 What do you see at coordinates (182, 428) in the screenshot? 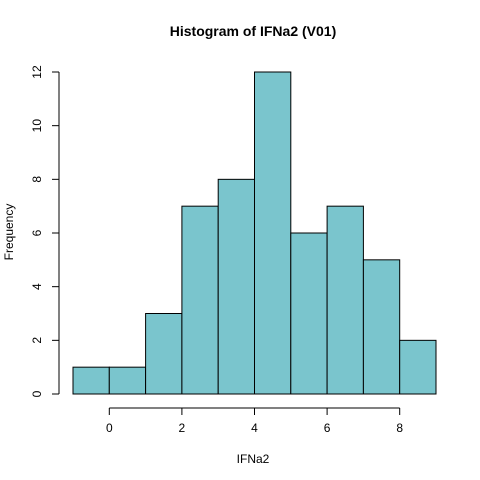
I see `x-tick-label: 2` at bounding box center [182, 428].